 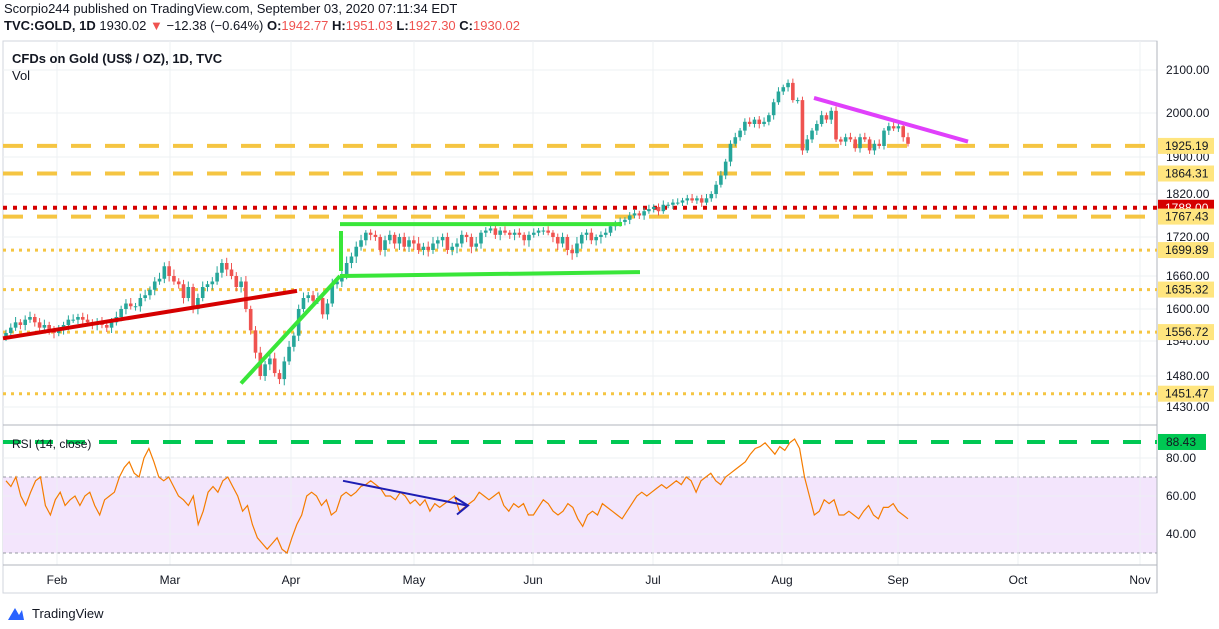 I want to click on footer-brand: TradingView, so click(x=55, y=613).